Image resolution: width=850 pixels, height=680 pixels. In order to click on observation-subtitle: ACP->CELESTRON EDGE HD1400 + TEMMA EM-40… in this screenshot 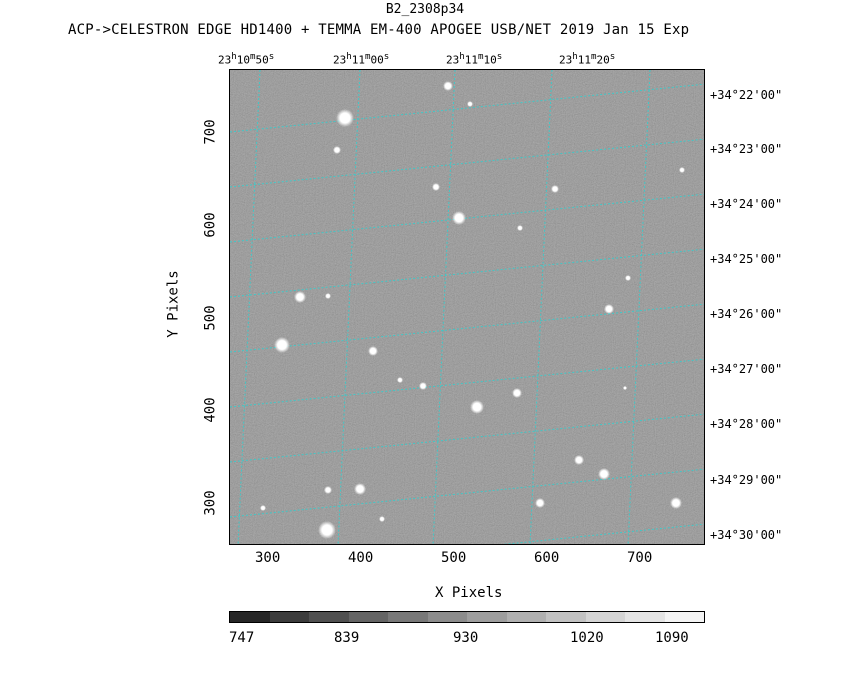, I will do `click(379, 30)`.